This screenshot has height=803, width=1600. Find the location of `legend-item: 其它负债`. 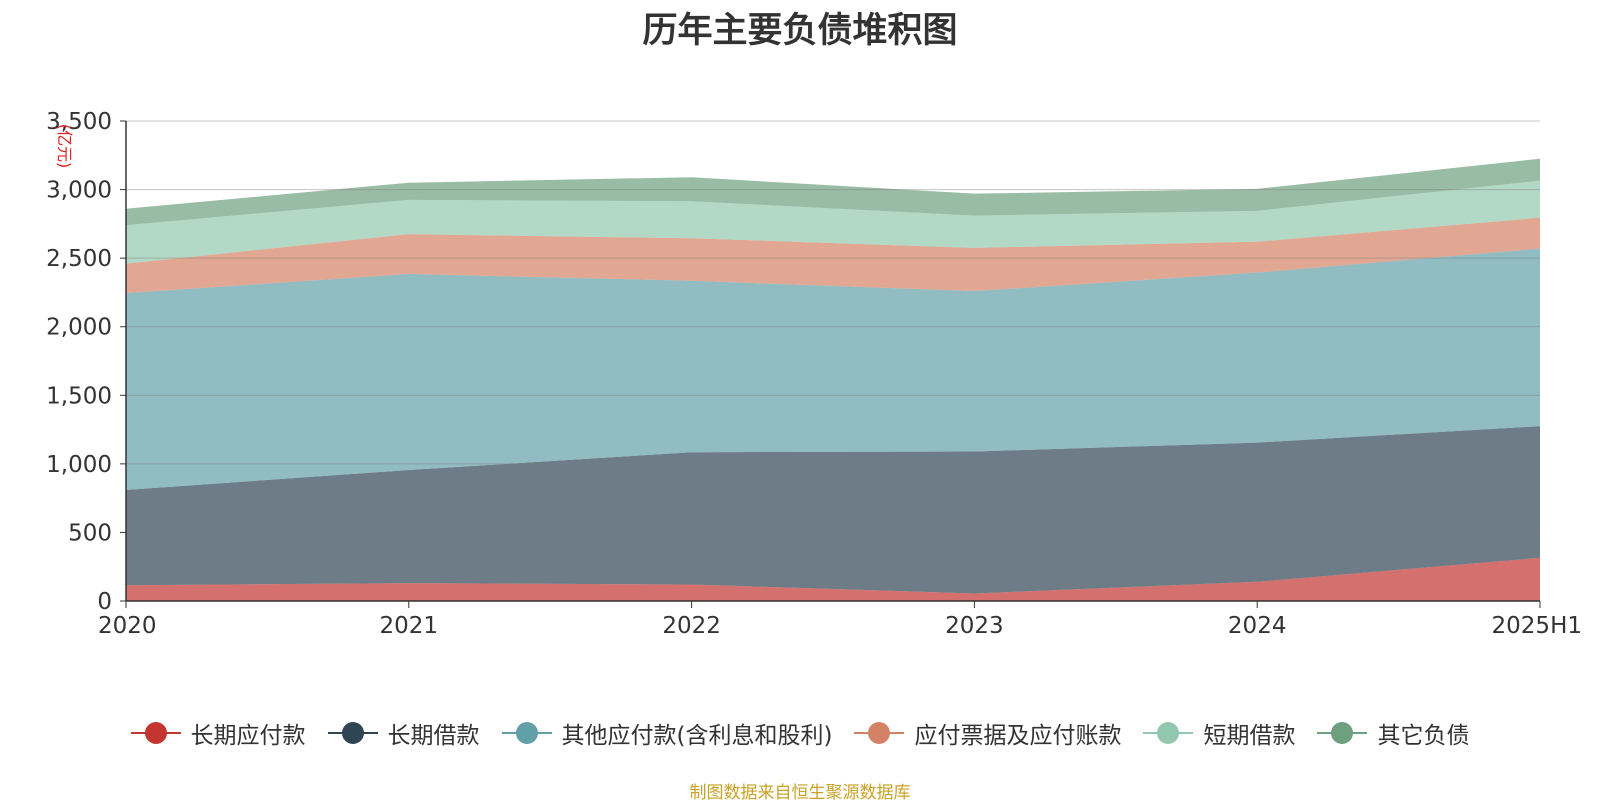

legend-item: 其它负债 is located at coordinates (1393, 733).